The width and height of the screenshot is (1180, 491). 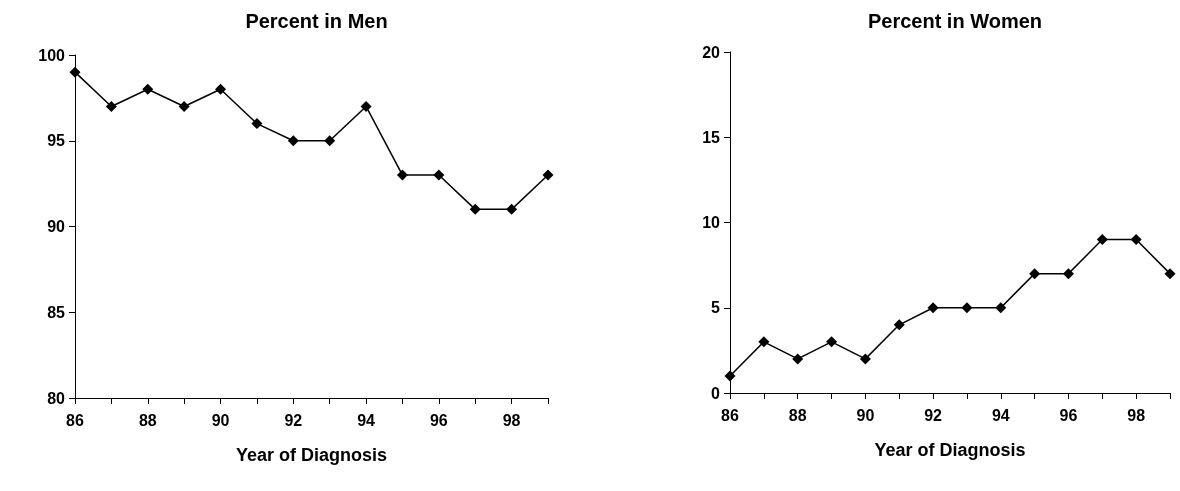 What do you see at coordinates (56, 226) in the screenshot?
I see `y-tick-label: 90` at bounding box center [56, 226].